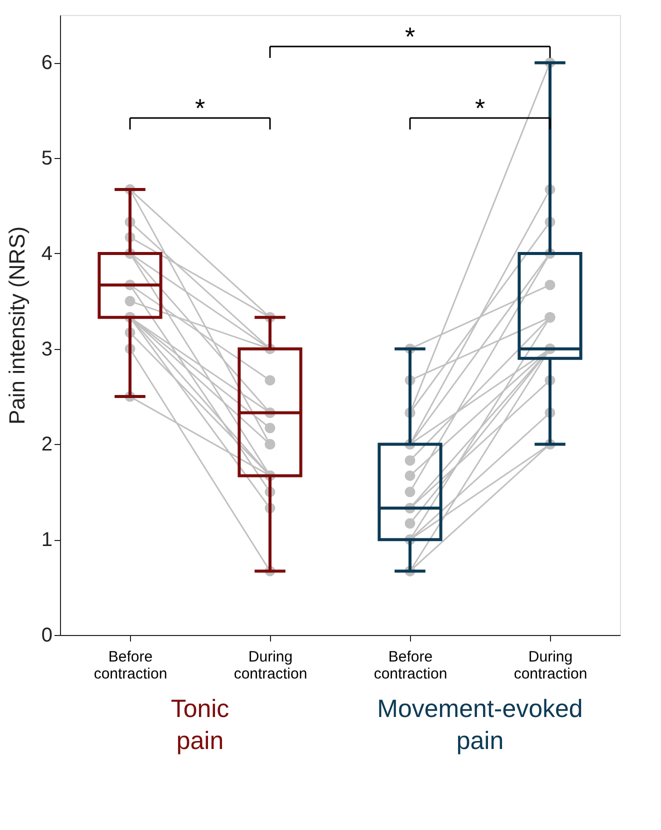  I want to click on y-tick-label: 0, so click(46, 635).